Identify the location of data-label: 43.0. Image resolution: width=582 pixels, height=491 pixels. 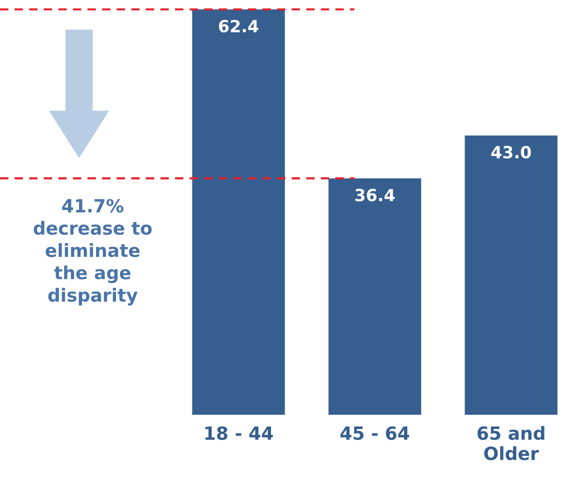
(511, 152).